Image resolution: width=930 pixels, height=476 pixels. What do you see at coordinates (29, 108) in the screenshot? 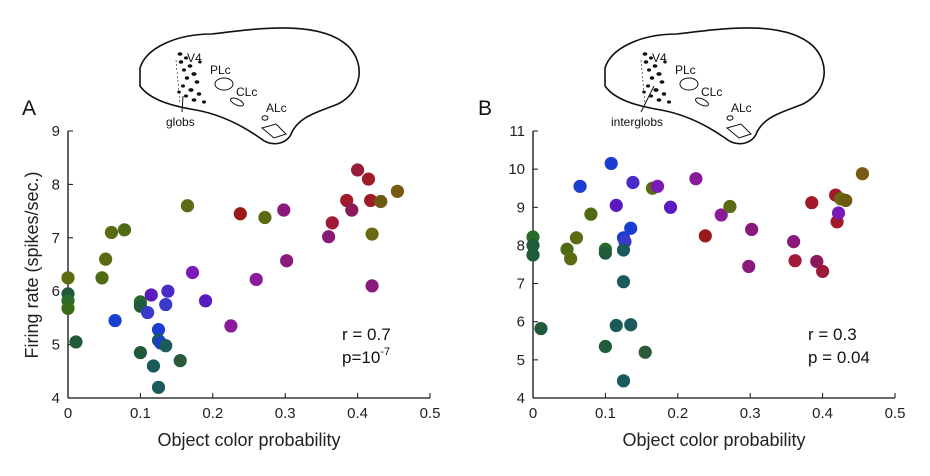
I see `panel-label-a: A` at bounding box center [29, 108].